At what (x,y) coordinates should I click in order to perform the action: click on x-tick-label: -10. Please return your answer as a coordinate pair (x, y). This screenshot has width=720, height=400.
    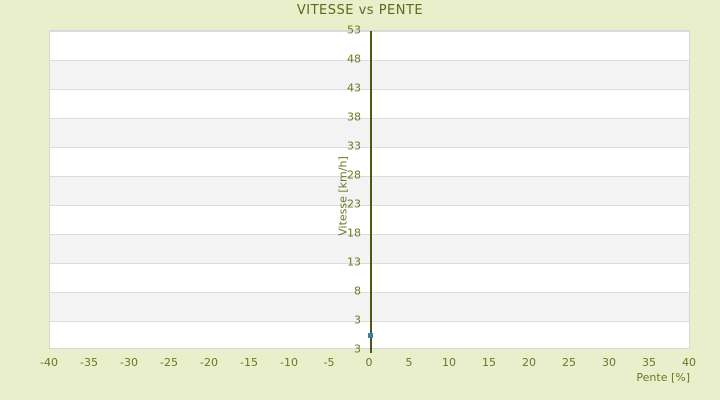
    Looking at the image, I should click on (289, 362).